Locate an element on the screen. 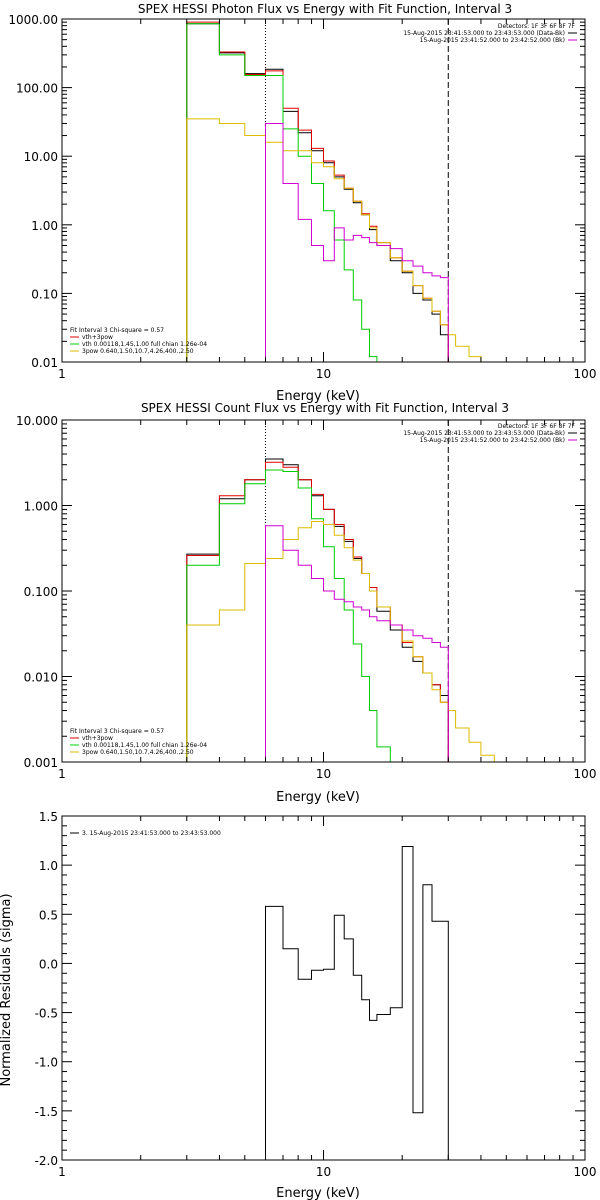  y-tick-label: 0.001 is located at coordinates (41, 763).